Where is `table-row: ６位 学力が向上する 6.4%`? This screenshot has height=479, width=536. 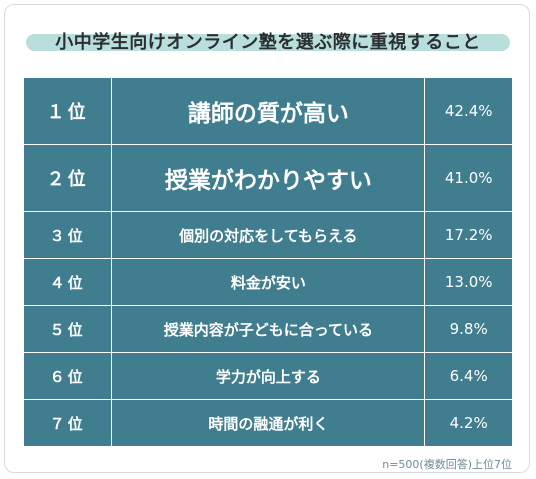 table-row: ６位 学力が向上する 6.4% is located at coordinates (267, 376).